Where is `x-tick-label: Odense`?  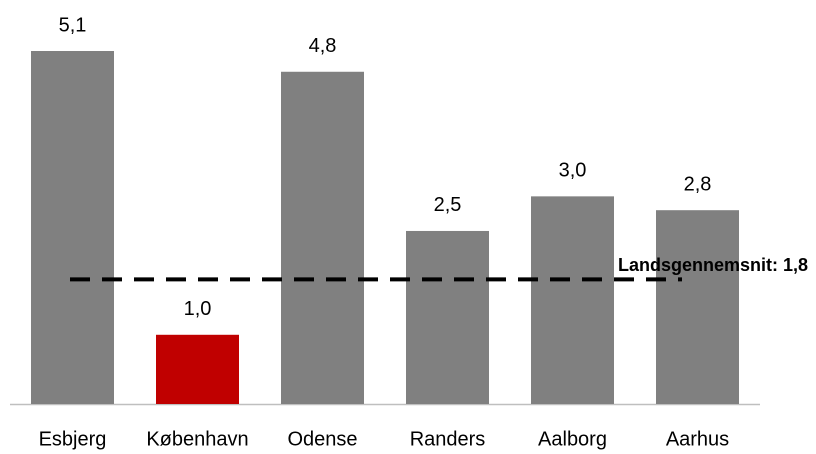 x-tick-label: Odense is located at coordinates (322, 439).